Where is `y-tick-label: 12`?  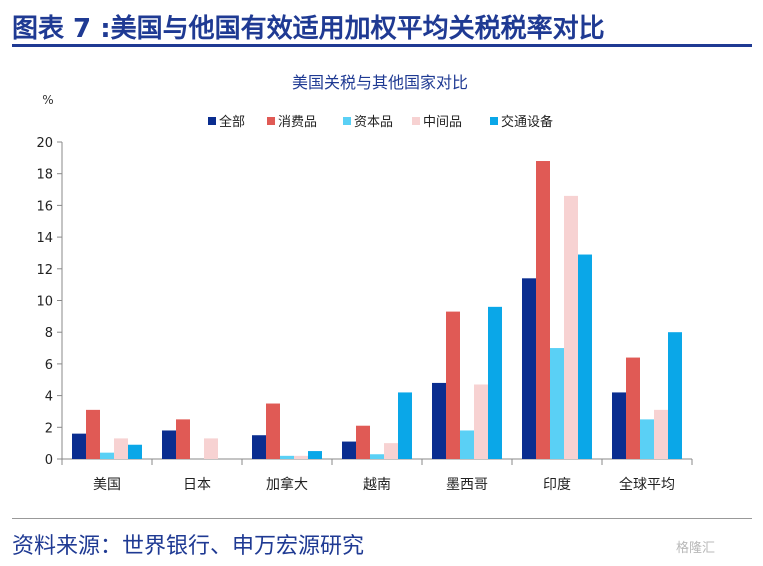
y-tick-label: 12 is located at coordinates (44, 270).